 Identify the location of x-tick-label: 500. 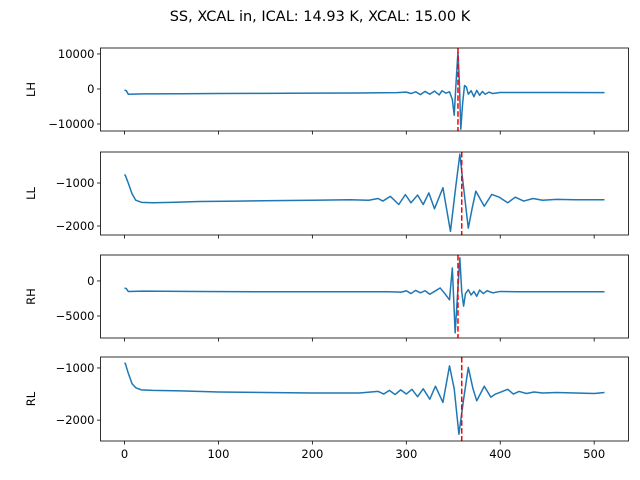
(594, 454).